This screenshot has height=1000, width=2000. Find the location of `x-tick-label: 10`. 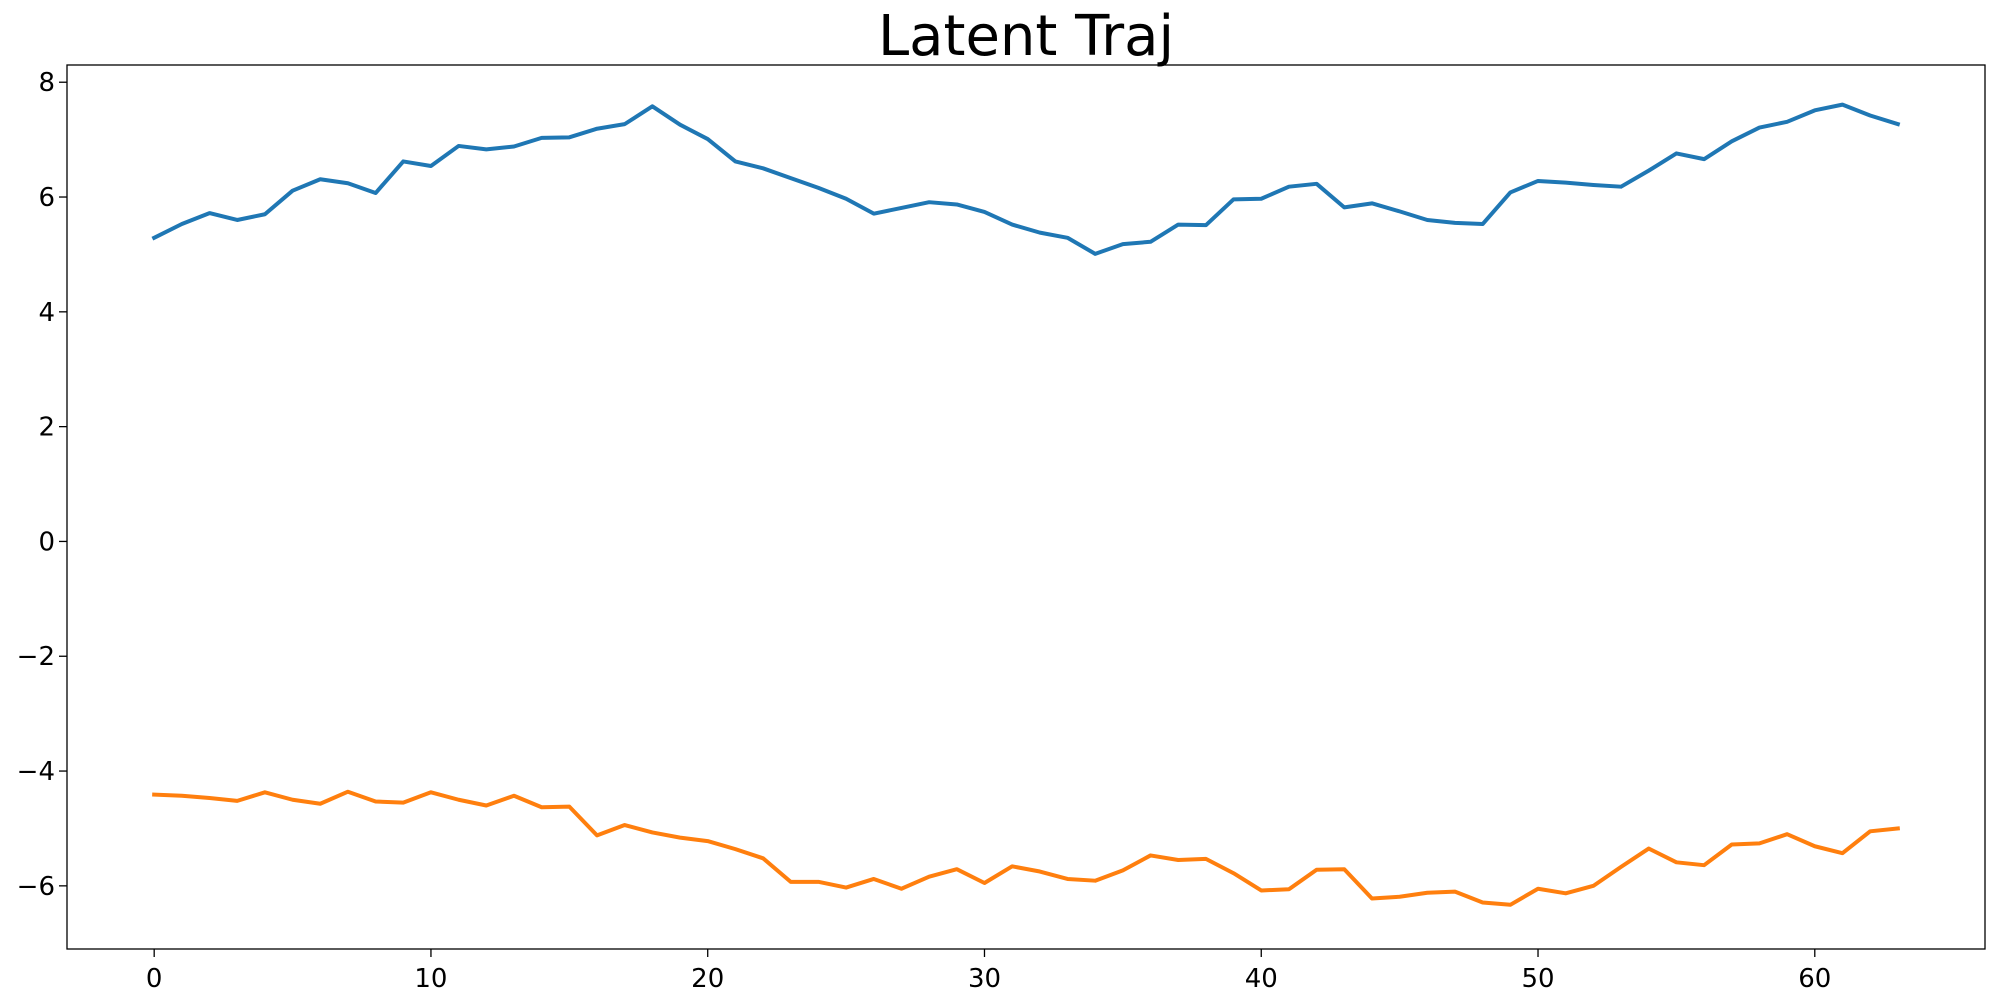

x-tick-label: 10 is located at coordinates (430, 979).